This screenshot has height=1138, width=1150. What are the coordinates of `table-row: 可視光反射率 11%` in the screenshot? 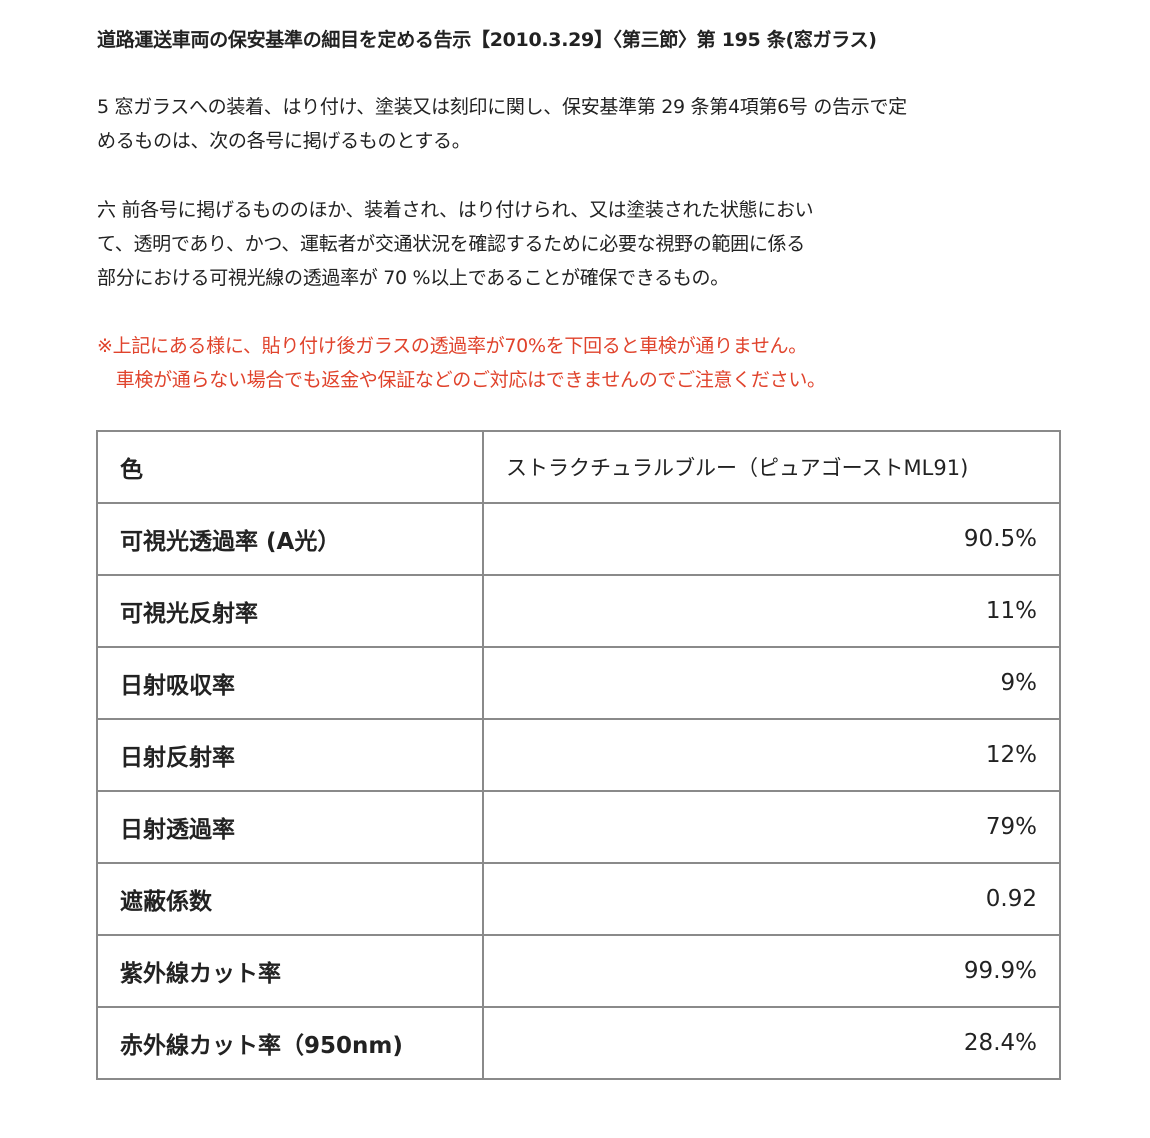 It's located at (578, 611).